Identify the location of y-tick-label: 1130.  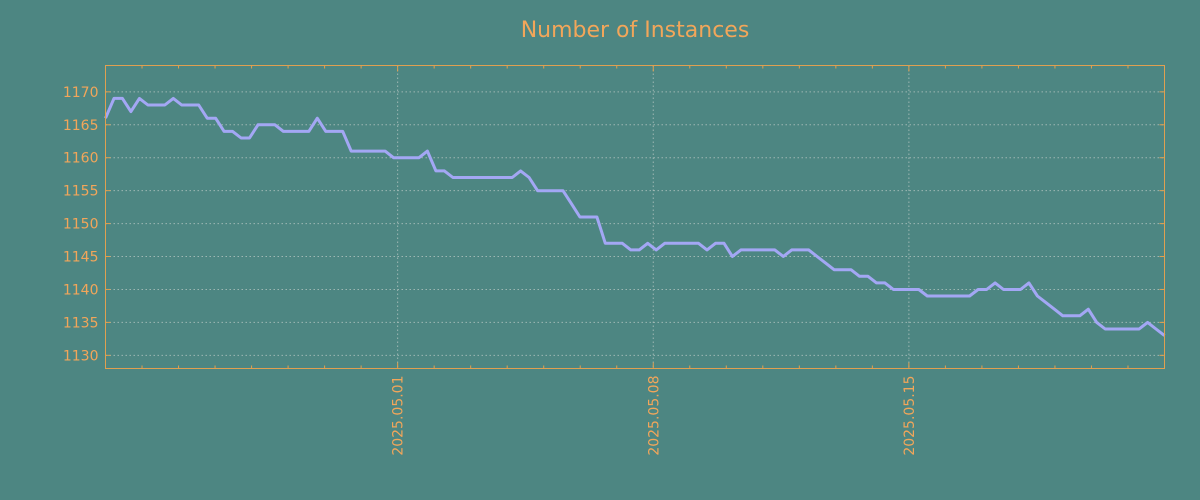
(81, 356).